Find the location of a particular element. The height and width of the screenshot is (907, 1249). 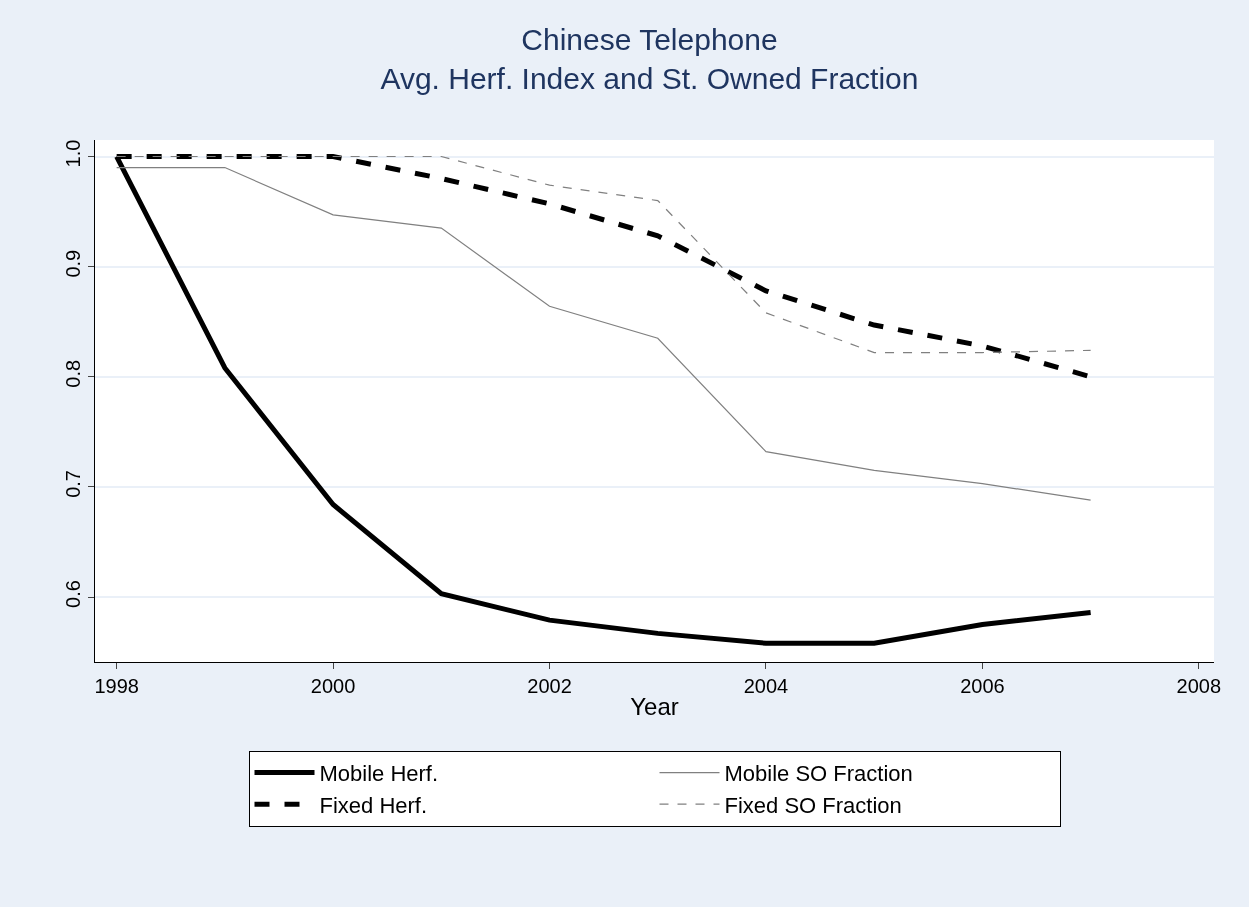

y-tick-label: 0.8 is located at coordinates (73, 373).